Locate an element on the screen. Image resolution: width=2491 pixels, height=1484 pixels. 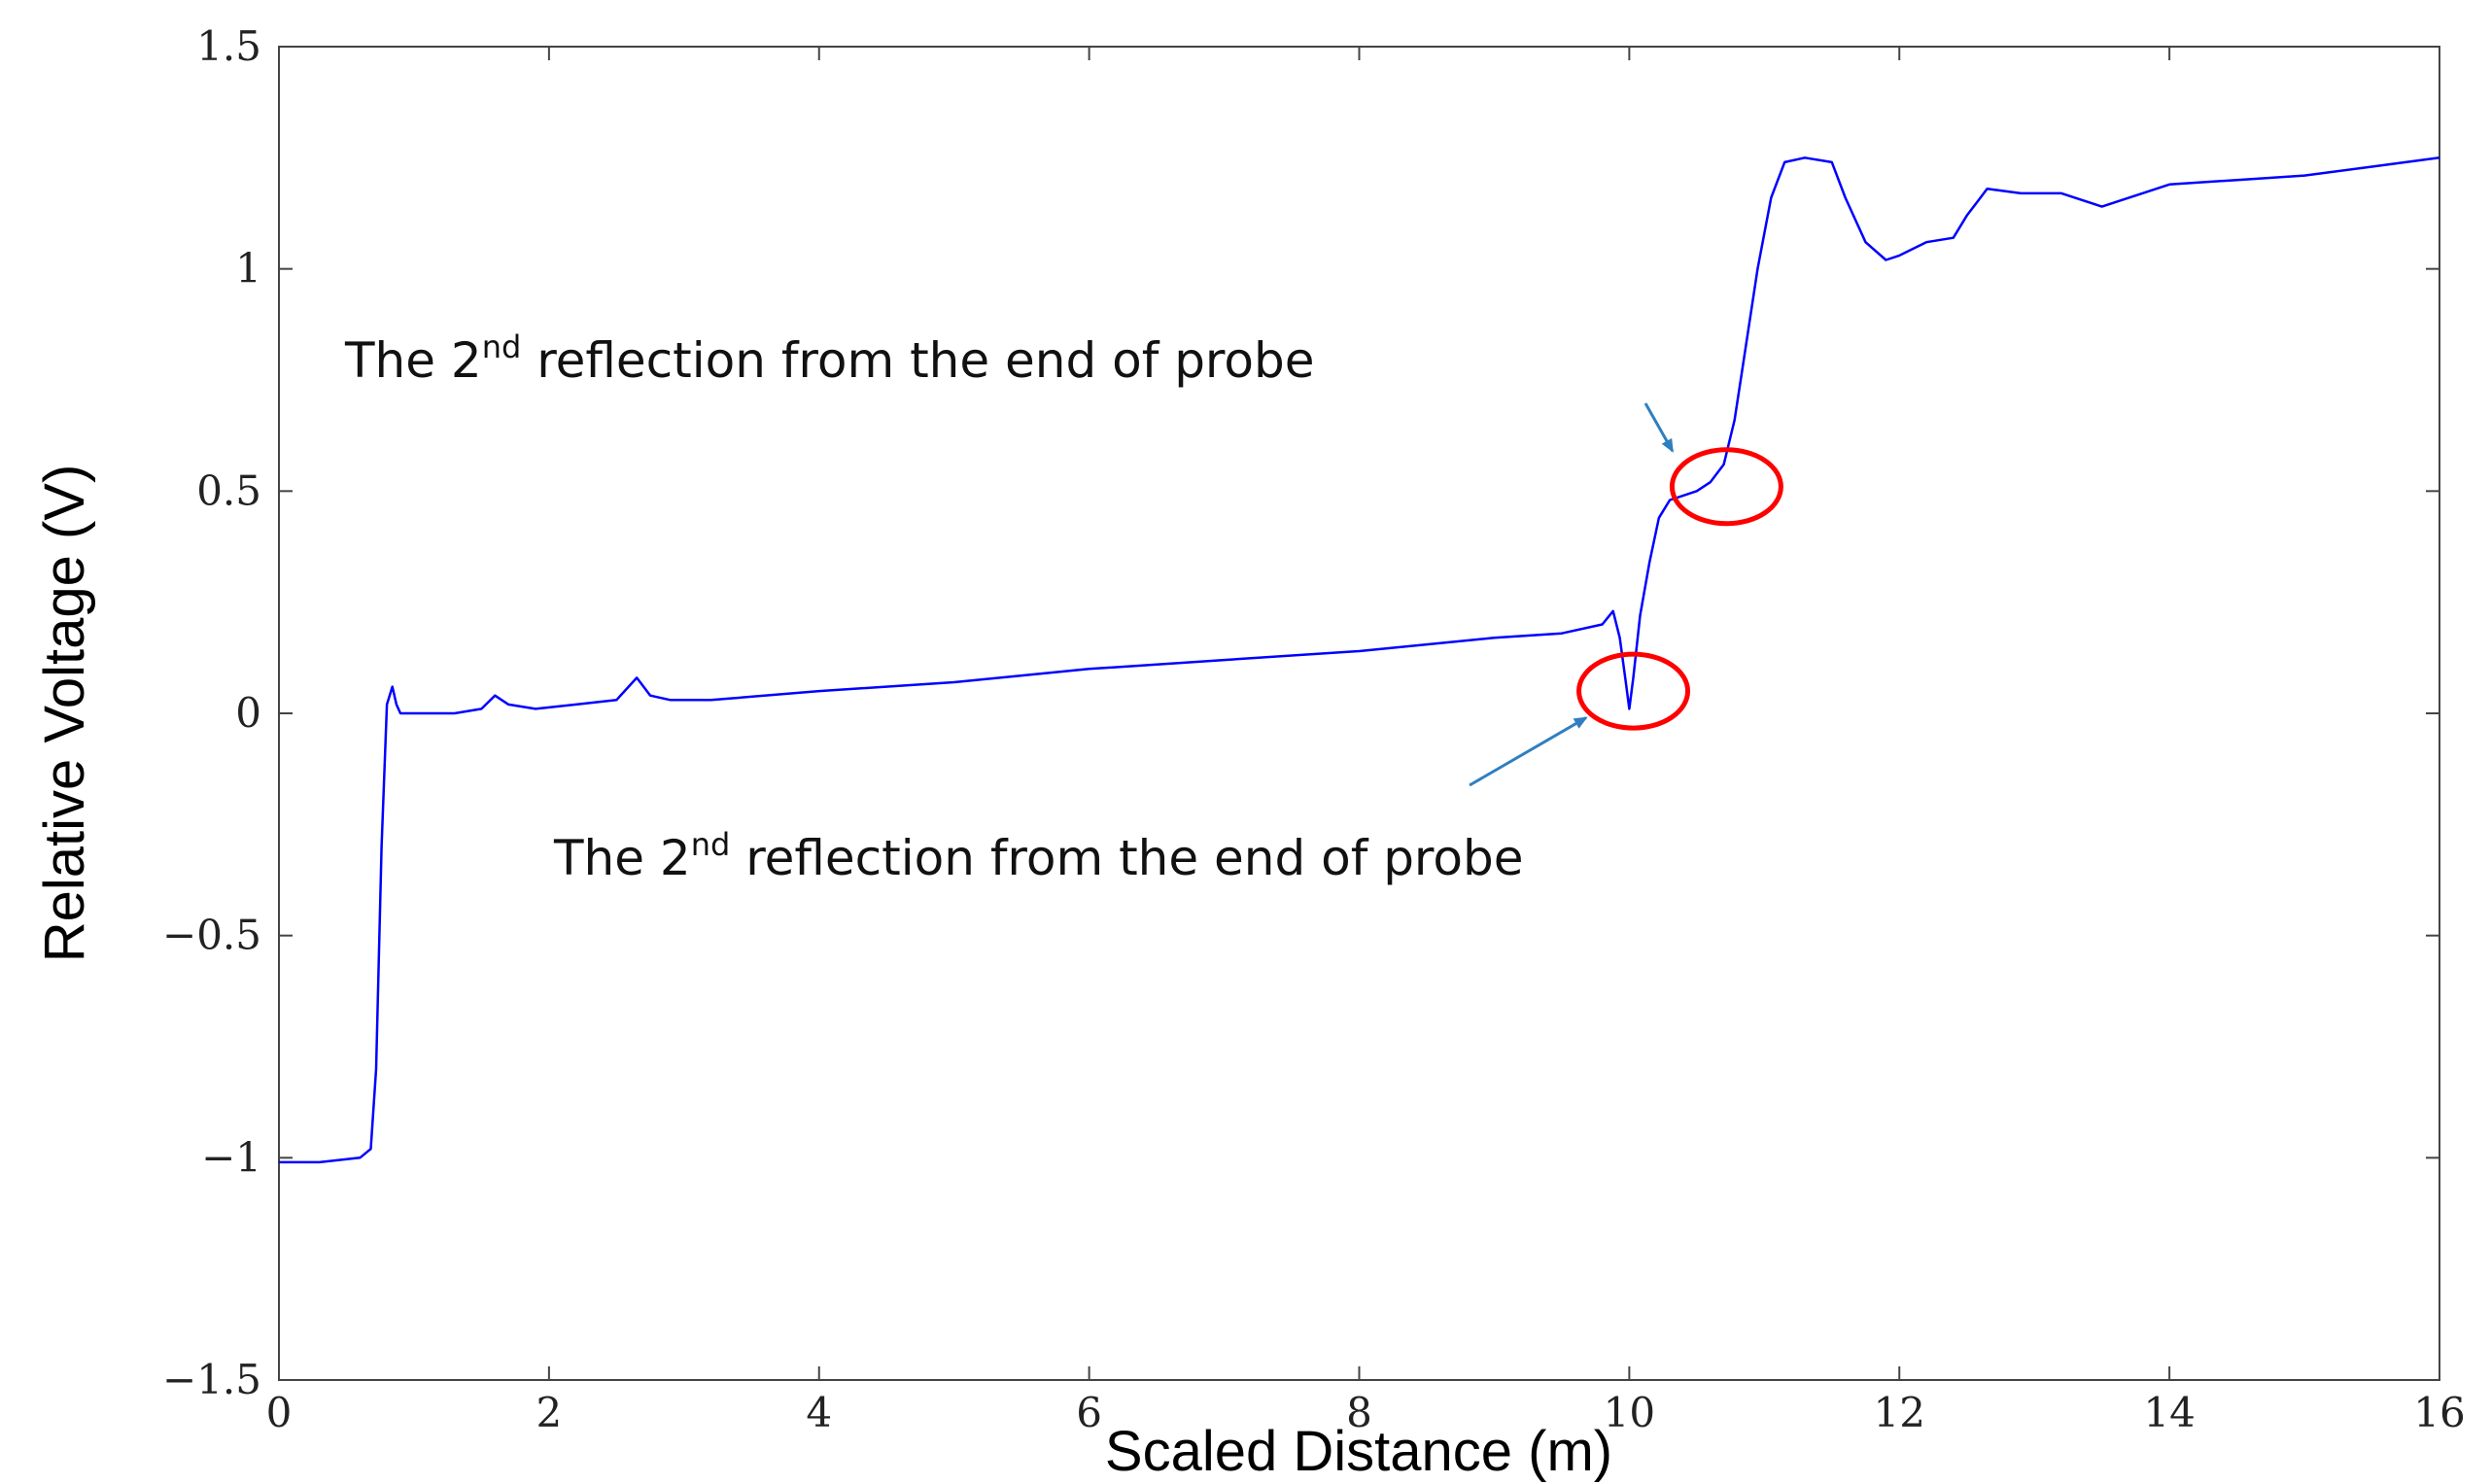
x-tick-label: 4 is located at coordinates (819, 1412).